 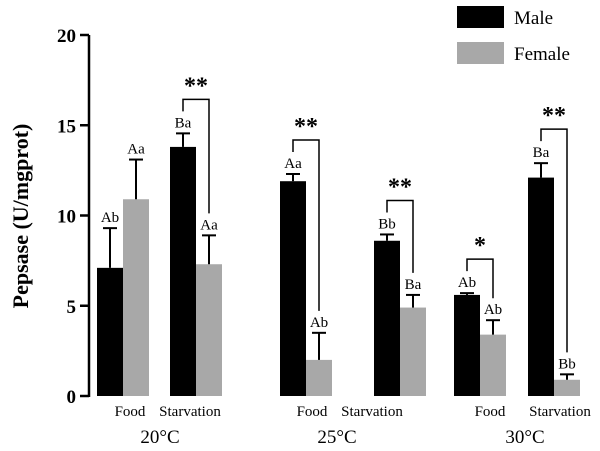 What do you see at coordinates (136, 150) in the screenshot?
I see `letter-female-g0-c0: Aa` at bounding box center [136, 150].